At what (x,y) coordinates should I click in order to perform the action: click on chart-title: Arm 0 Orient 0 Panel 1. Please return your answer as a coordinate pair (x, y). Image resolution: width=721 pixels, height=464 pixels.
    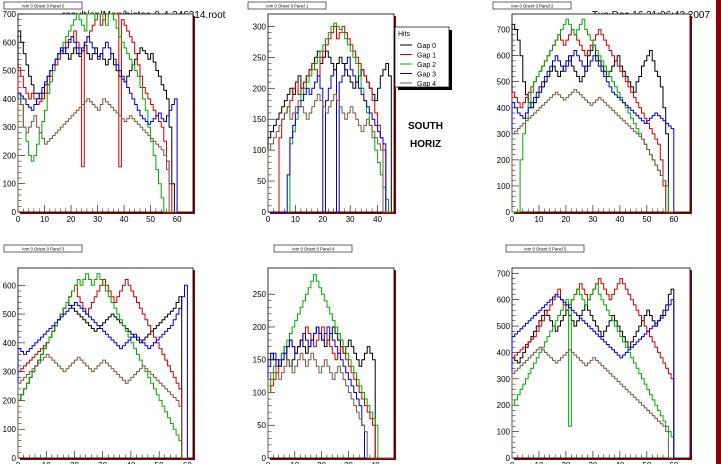
    Looking at the image, I should click on (287, 6).